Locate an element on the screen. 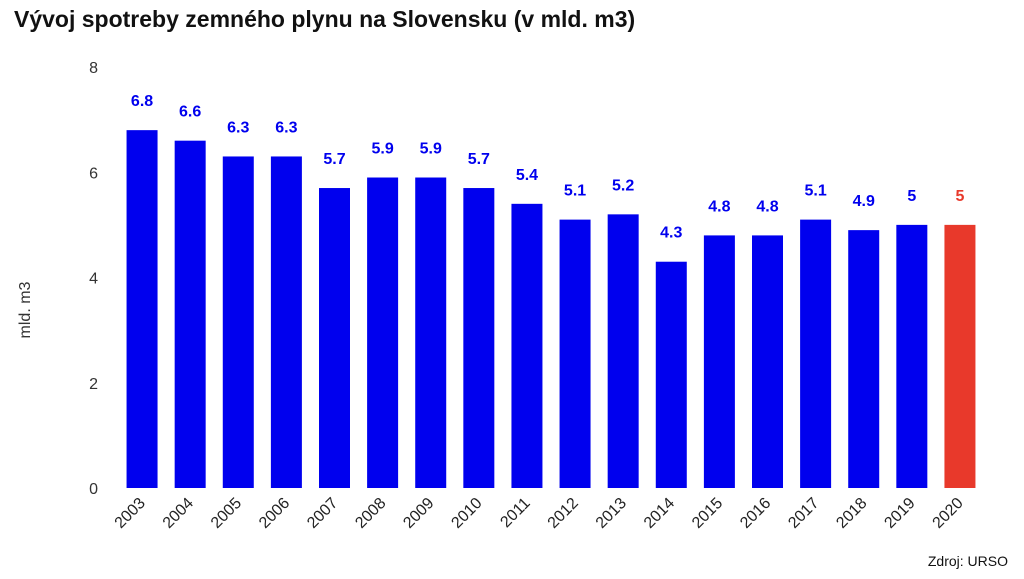 The image size is (1024, 579). bar-2019 is located at coordinates (912, 356).